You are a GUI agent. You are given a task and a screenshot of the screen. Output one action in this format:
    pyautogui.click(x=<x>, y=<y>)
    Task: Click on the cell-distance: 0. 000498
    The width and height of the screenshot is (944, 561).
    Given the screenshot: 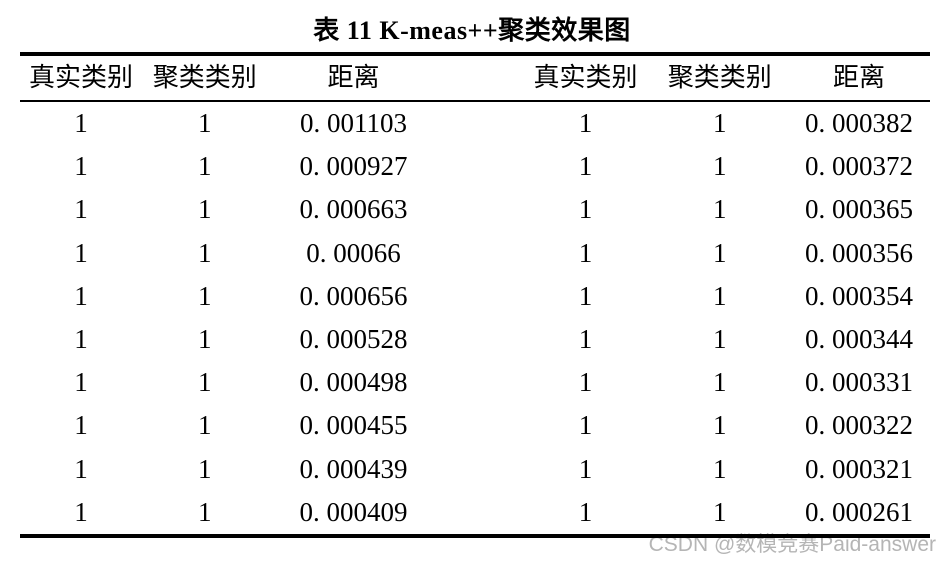 What is the action you would take?
    pyautogui.click(x=353, y=382)
    